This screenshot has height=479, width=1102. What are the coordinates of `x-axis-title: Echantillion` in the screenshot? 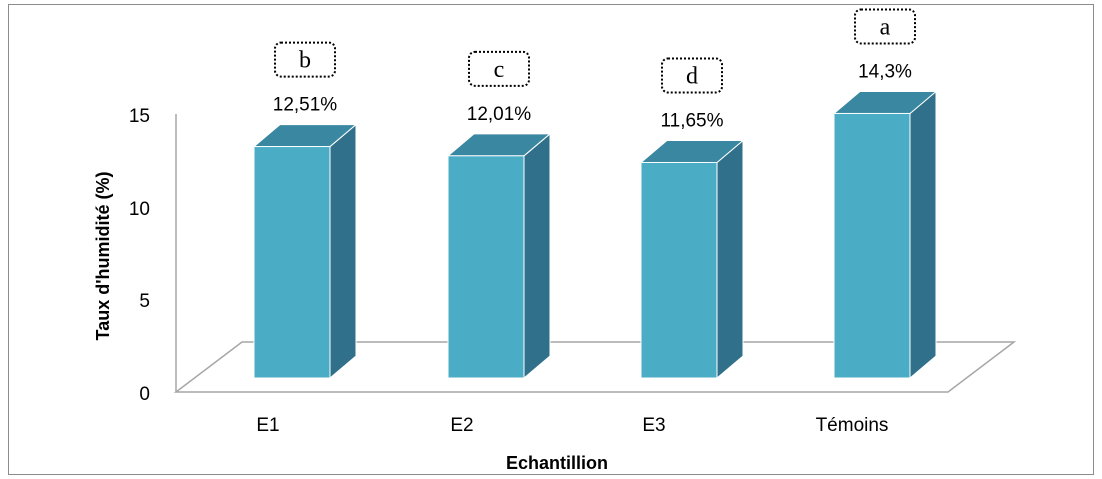 It's located at (557, 463).